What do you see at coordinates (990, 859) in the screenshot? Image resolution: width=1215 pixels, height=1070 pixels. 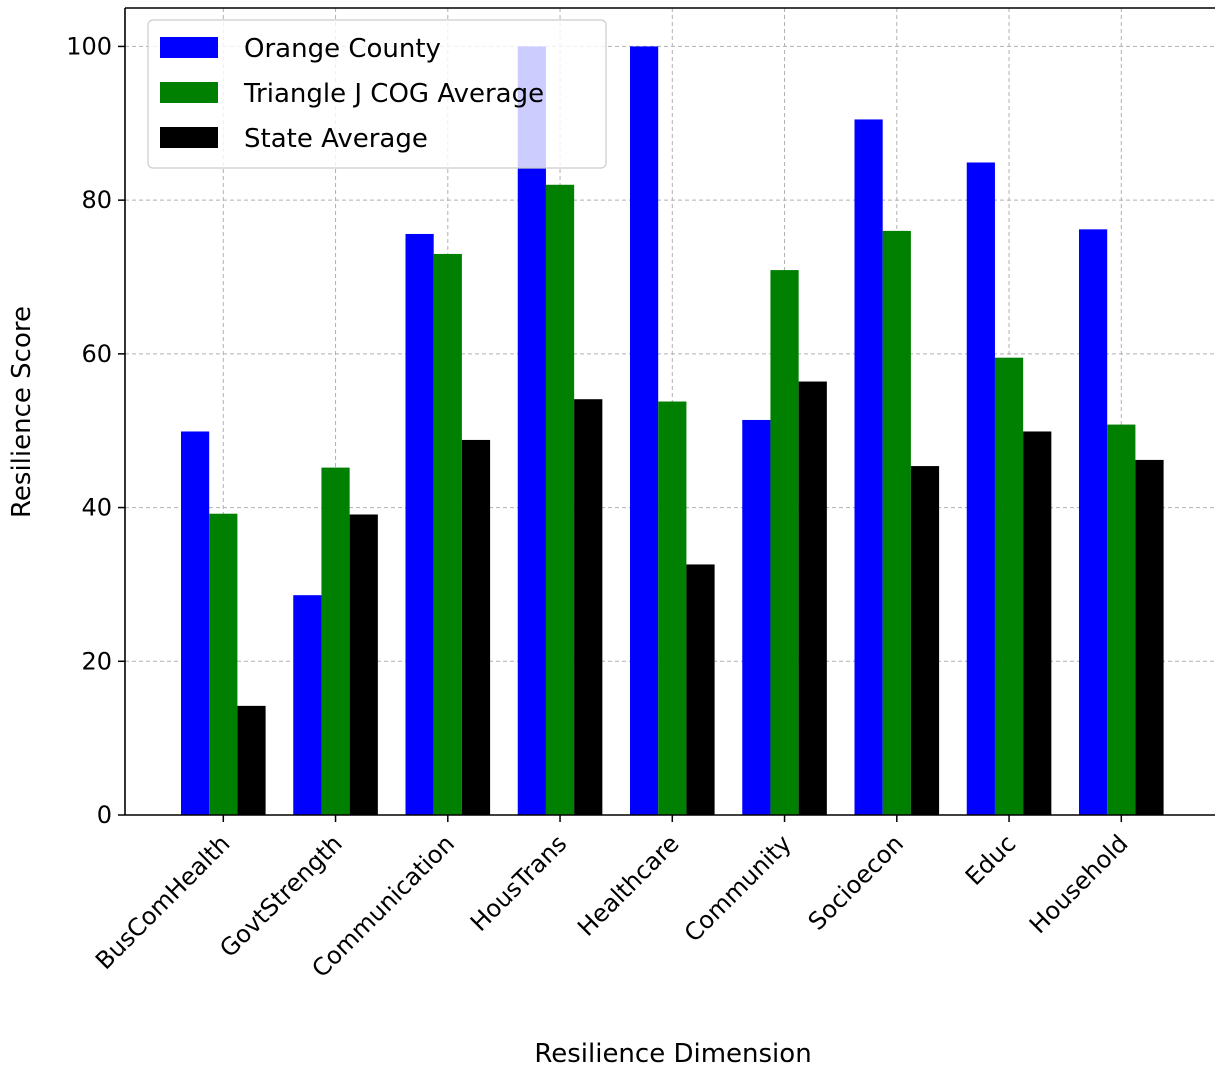 I see `x-tick-label-educ: Educ` at bounding box center [990, 859].